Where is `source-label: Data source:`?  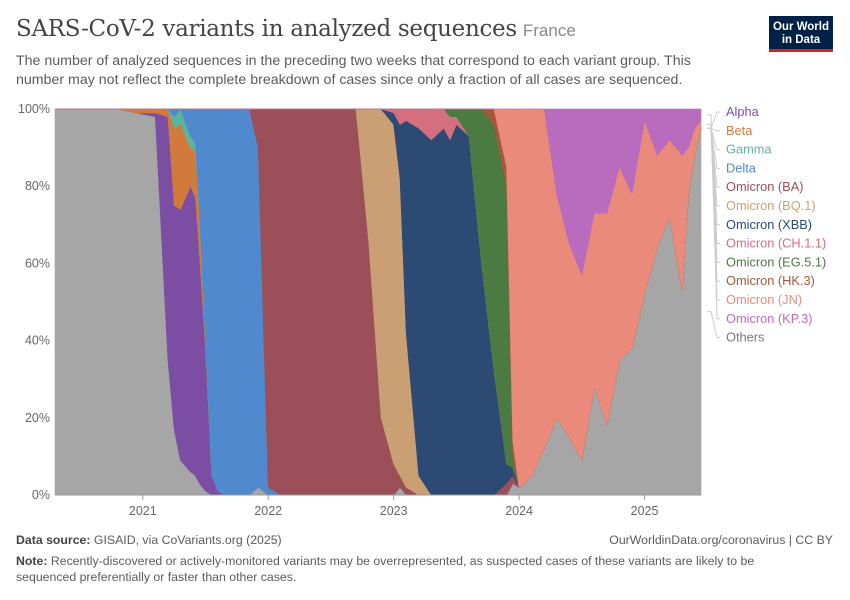 source-label: Data source: is located at coordinates (53, 540).